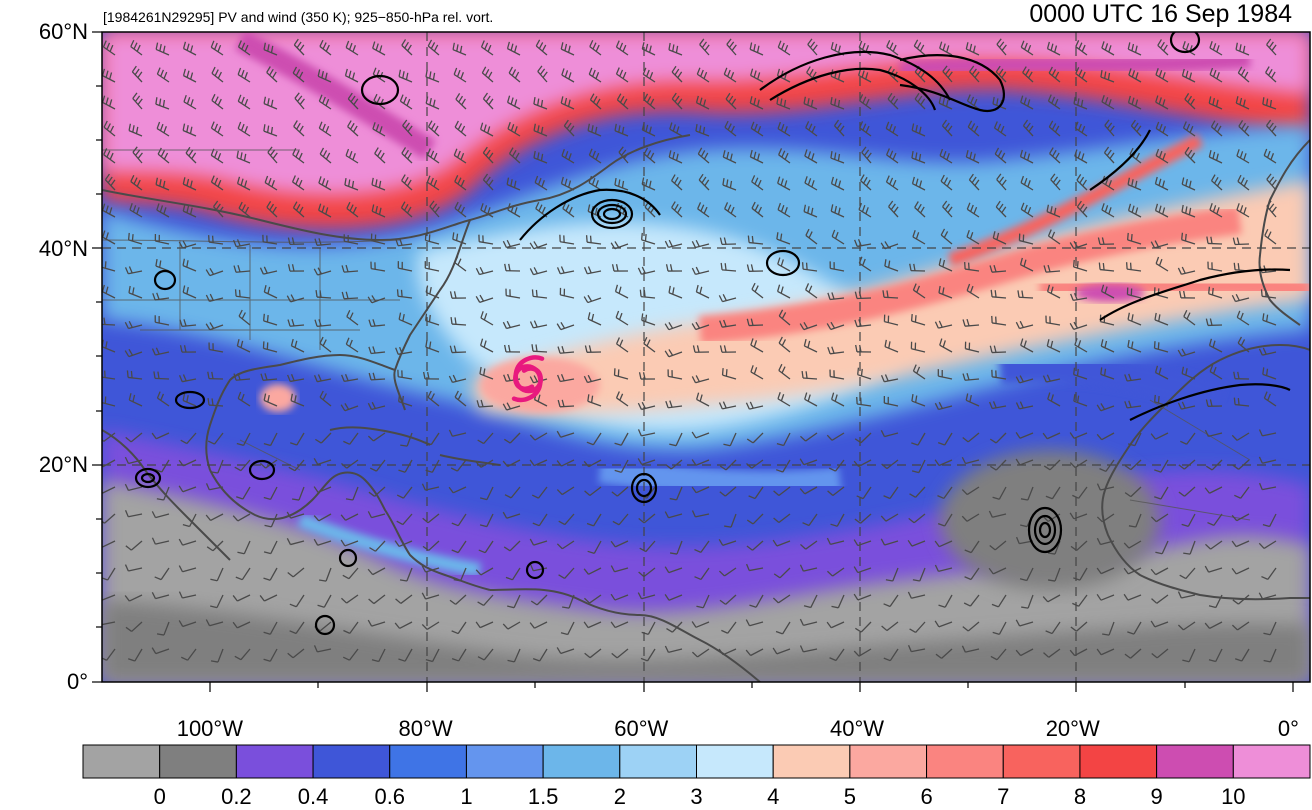 The width and height of the screenshot is (1312, 810). I want to click on colorbar-tick-label: 6, so click(926, 796).